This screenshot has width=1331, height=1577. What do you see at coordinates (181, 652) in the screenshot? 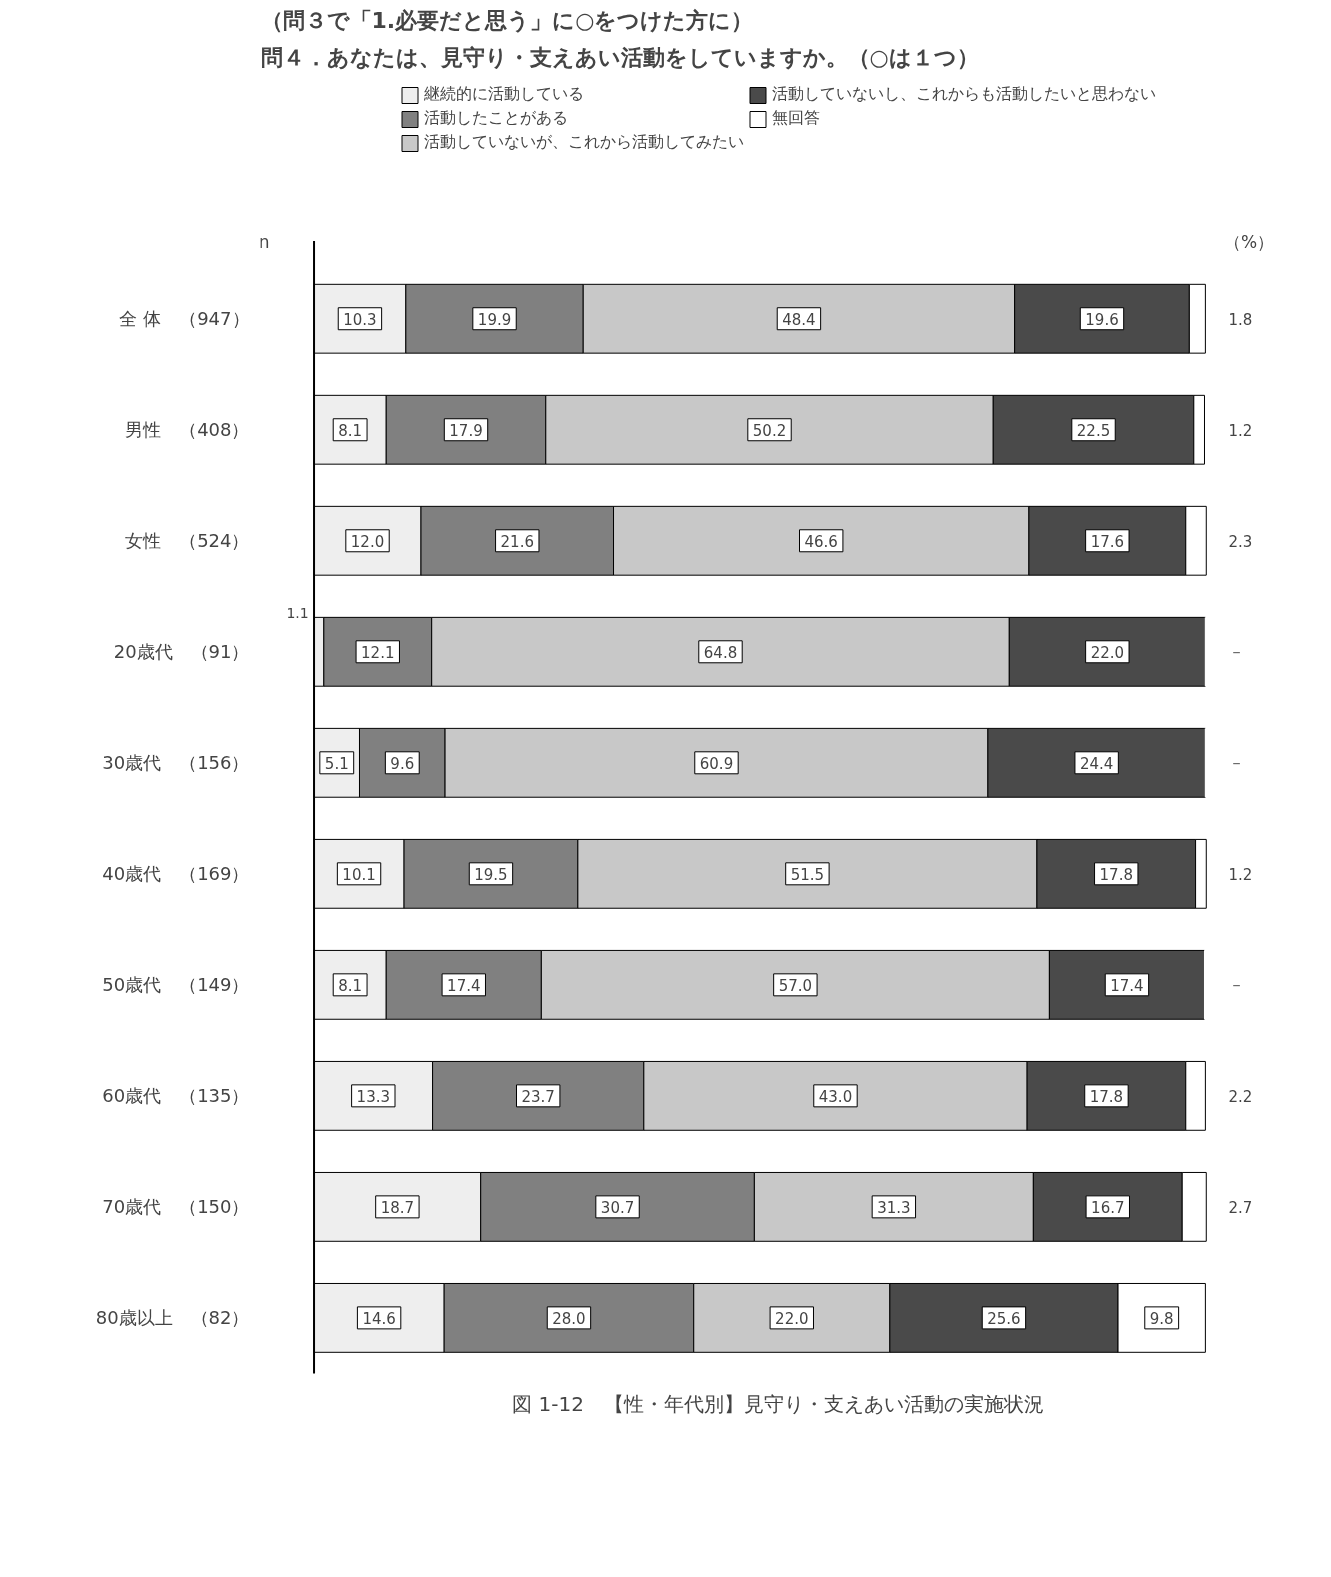
I see `y-tick-label: 20歳代 （91）` at bounding box center [181, 652].